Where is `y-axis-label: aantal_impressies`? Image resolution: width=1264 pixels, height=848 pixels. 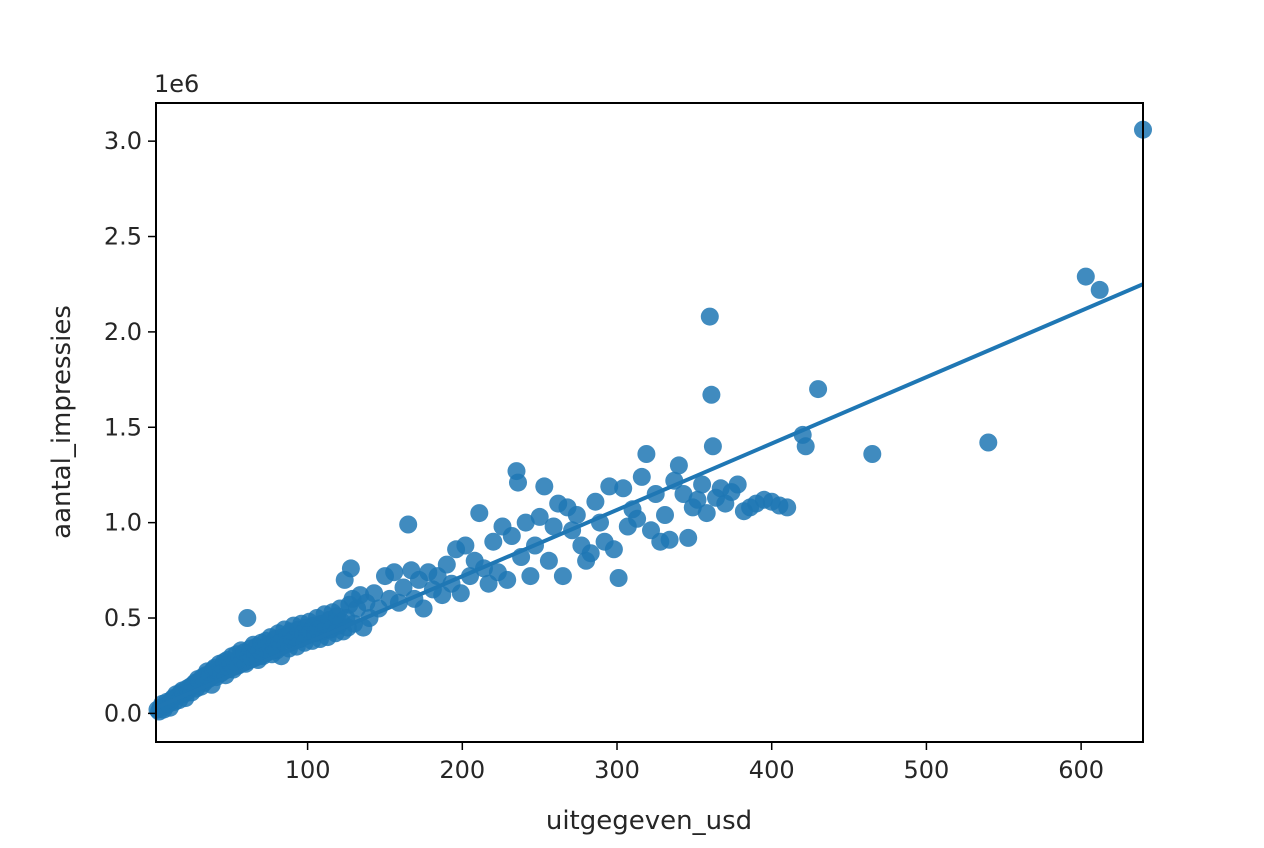
y-axis-label: aantal_impressies is located at coordinates (62, 422).